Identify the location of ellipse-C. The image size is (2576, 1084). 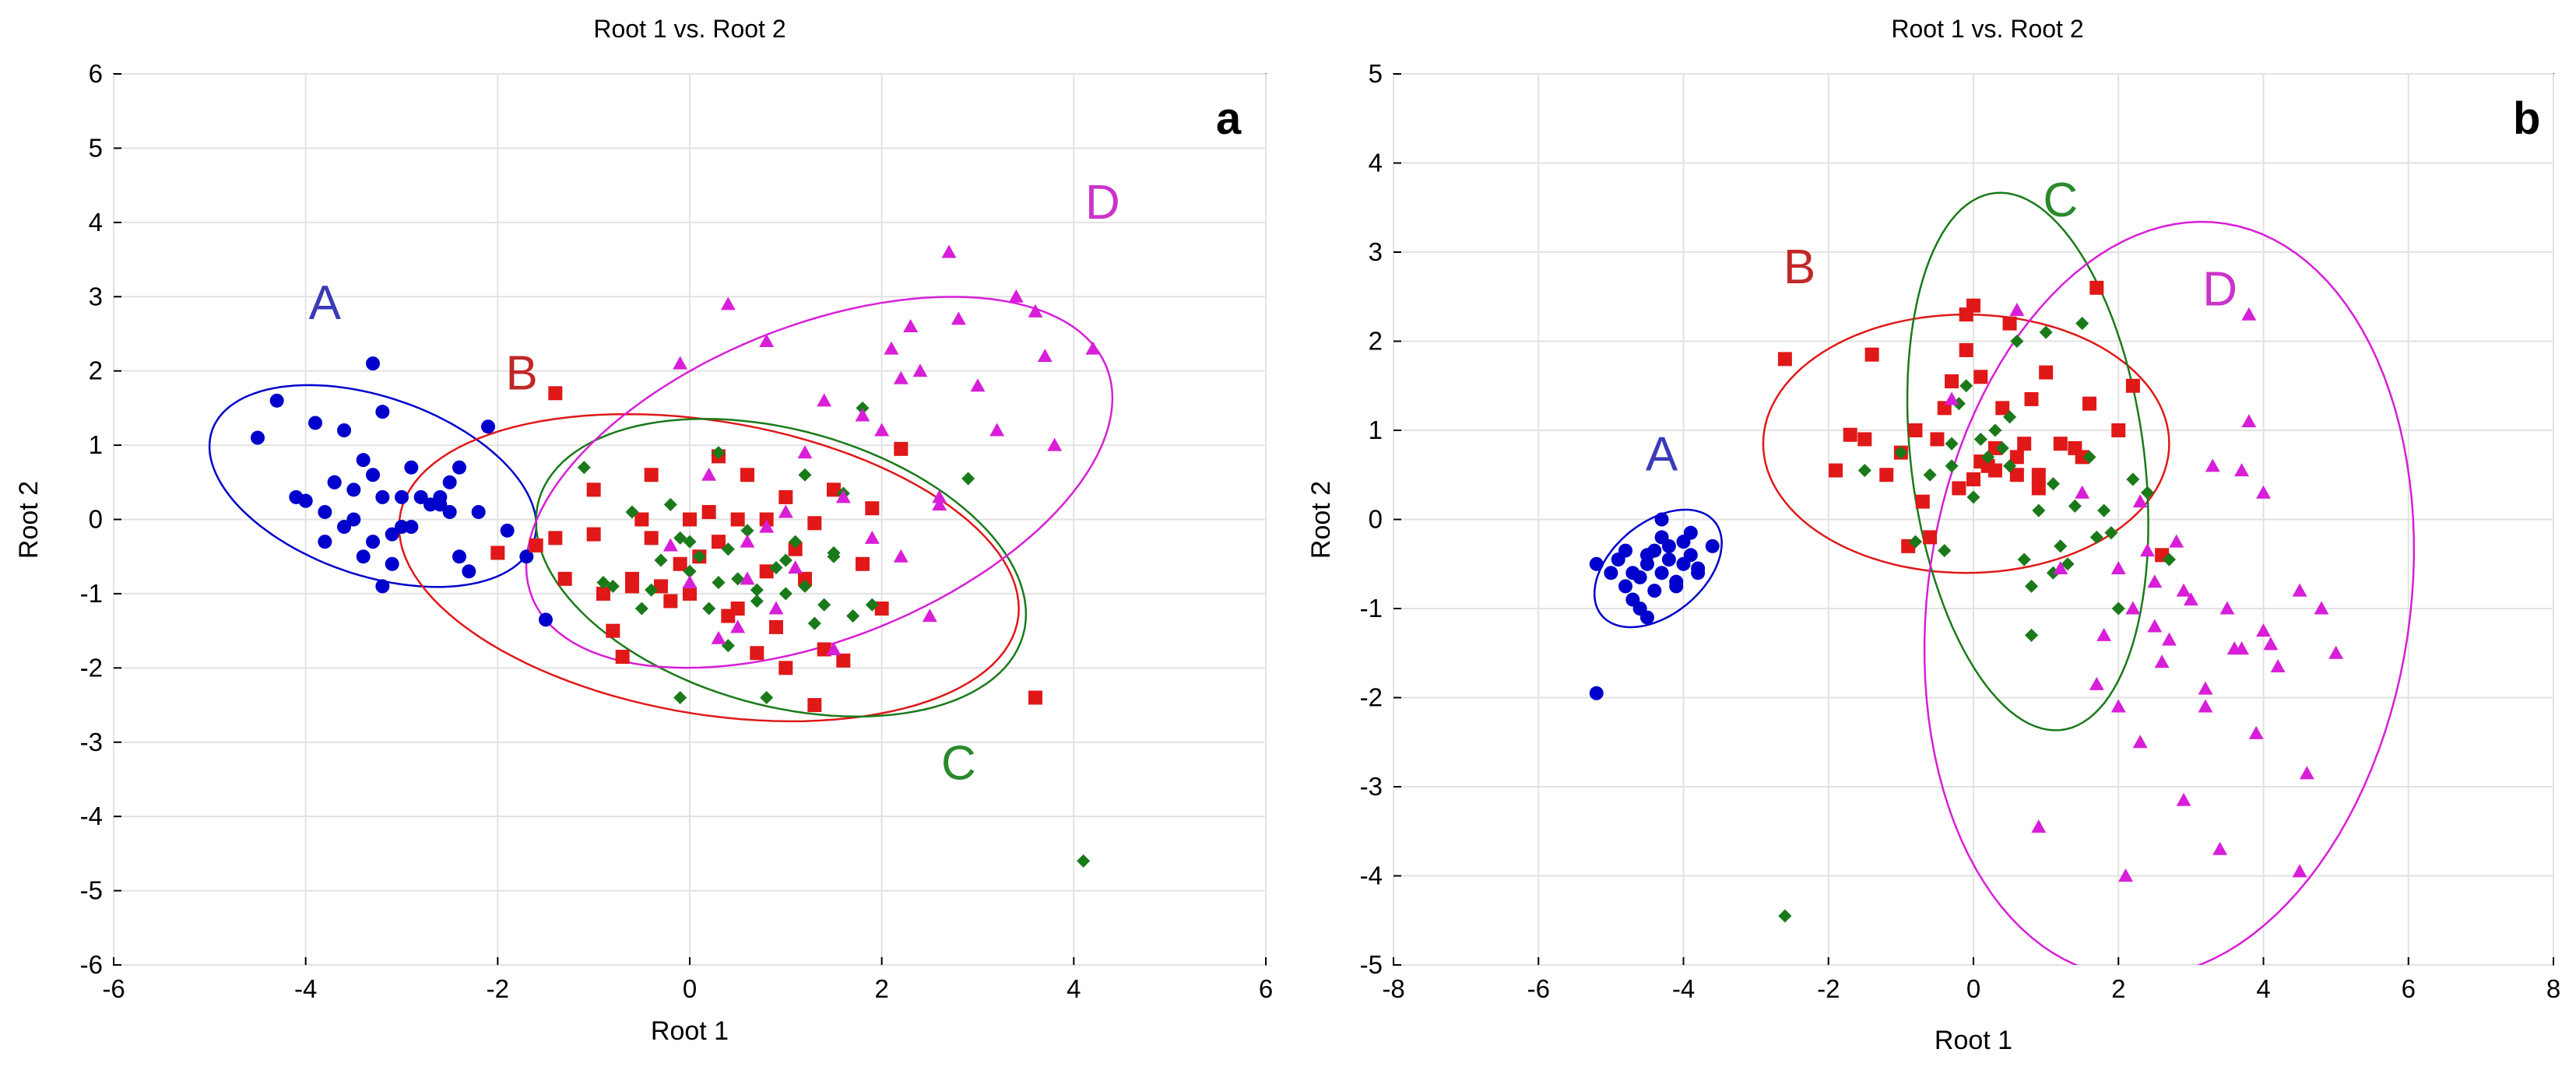
(782, 568).